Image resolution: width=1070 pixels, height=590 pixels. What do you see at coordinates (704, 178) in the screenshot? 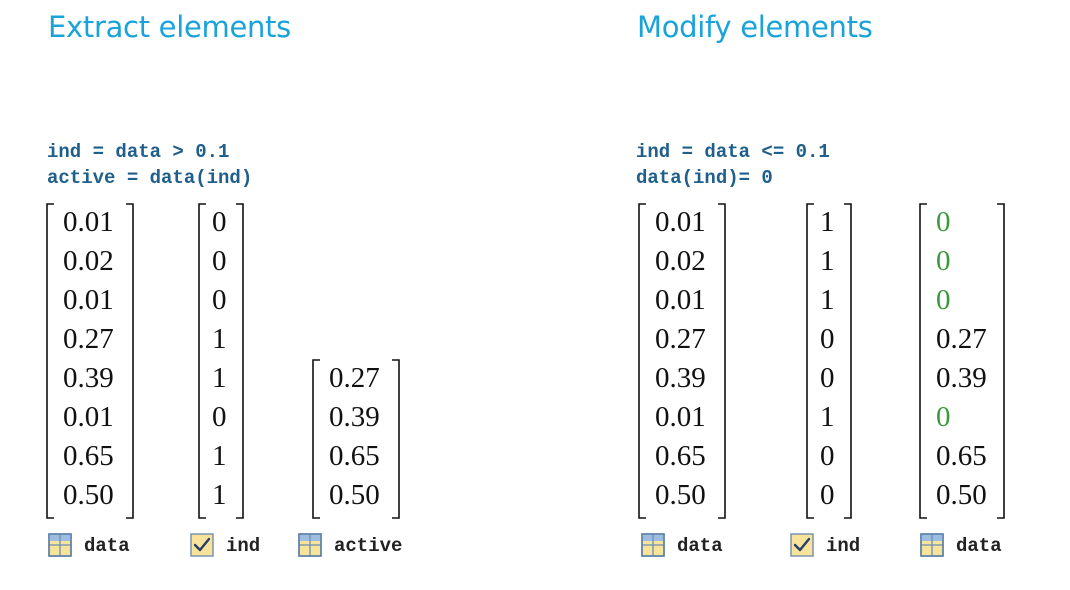
I see `right-code-line-2: data(ind)= 0` at bounding box center [704, 178].